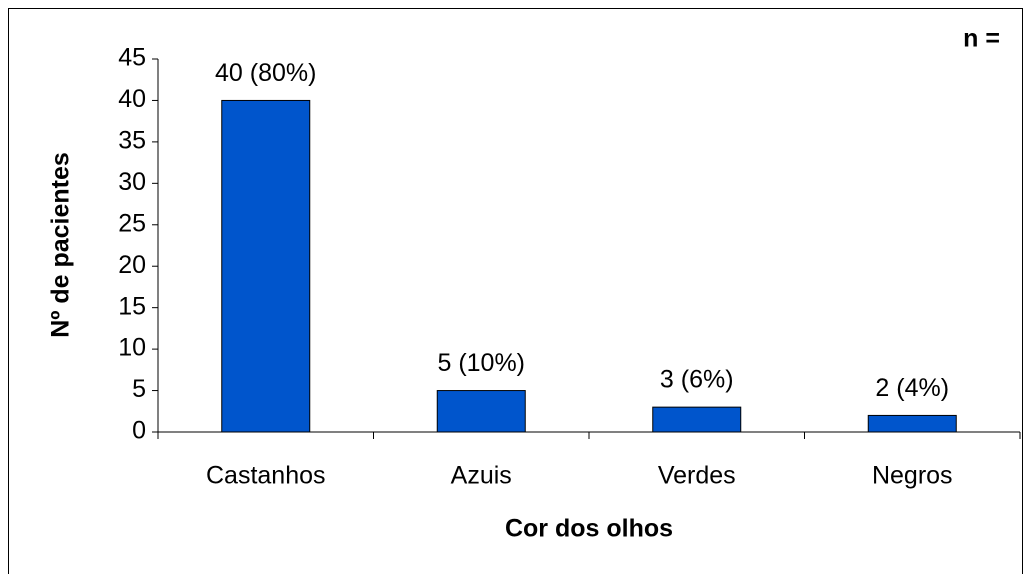  I want to click on y-tick-label: 10, so click(132, 348).